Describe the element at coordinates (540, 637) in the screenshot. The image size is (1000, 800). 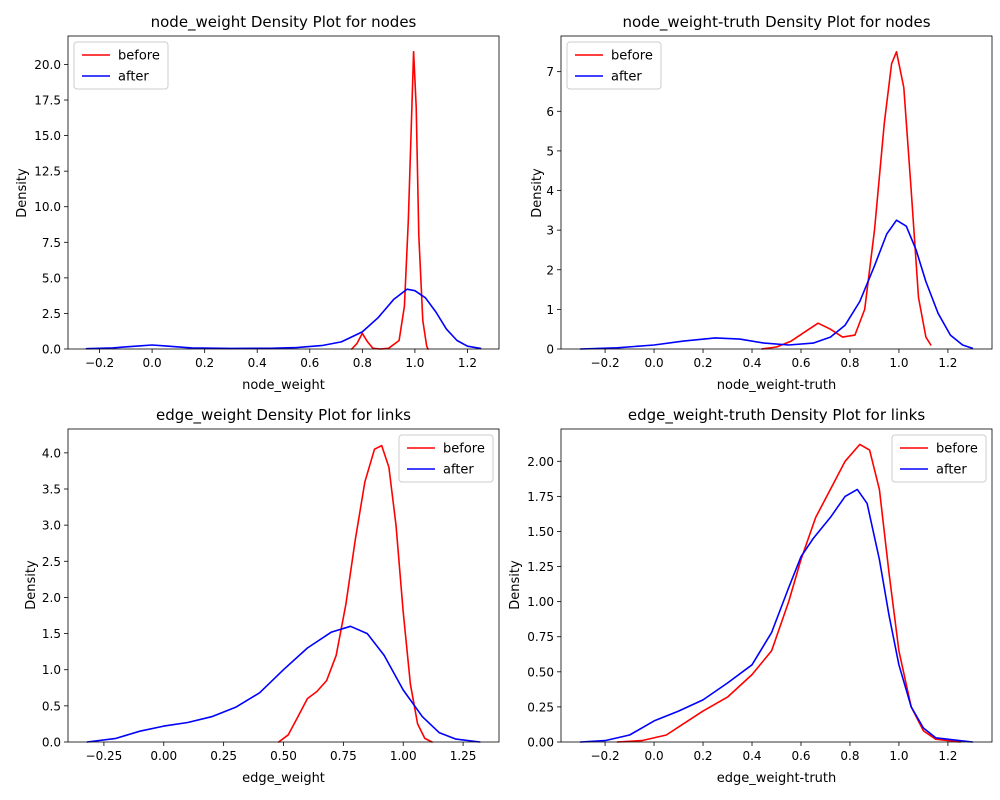
I see `y-tick-label: 0.75` at that location.